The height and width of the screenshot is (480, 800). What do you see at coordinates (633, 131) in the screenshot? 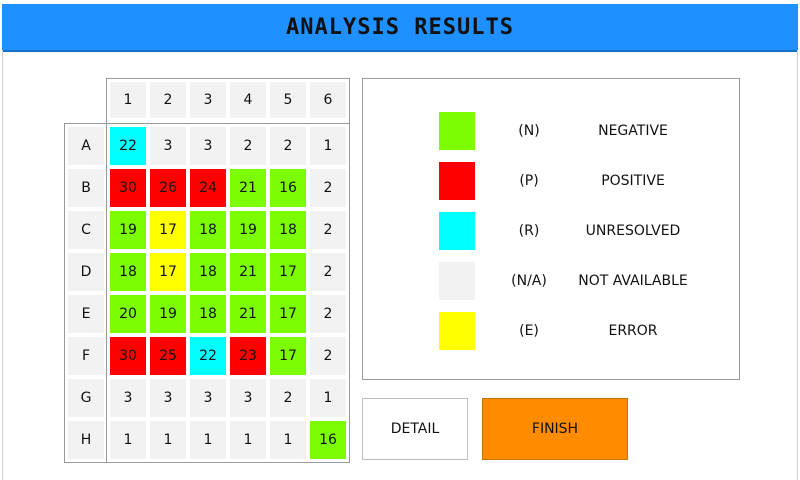
I see `legend-label: NEGATIVE` at bounding box center [633, 131].